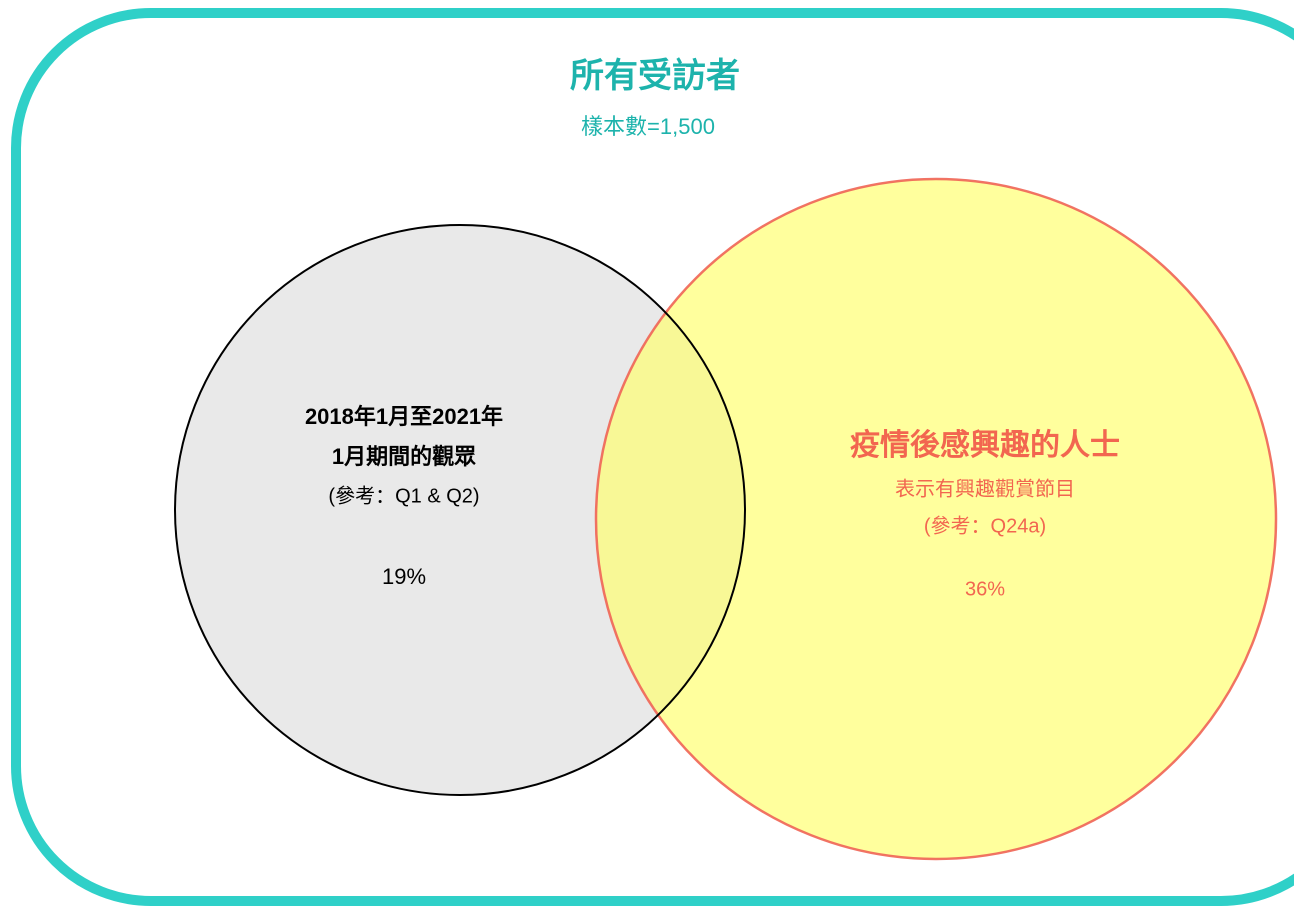 The width and height of the screenshot is (1294, 914). What do you see at coordinates (985, 445) in the screenshot?
I see `set-label: 疫情後感興趣的人士` at bounding box center [985, 445].